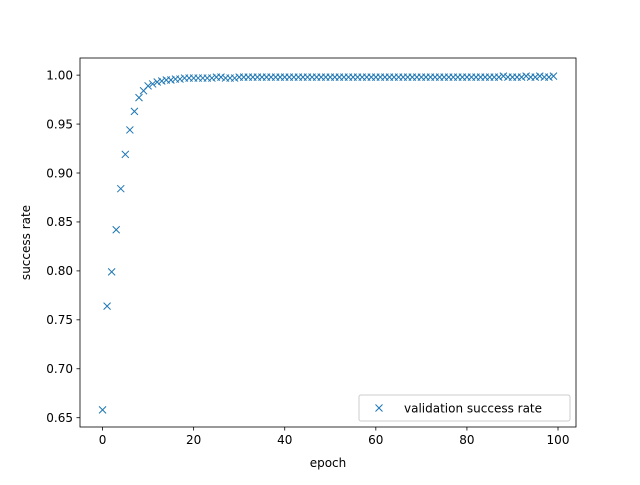 The width and height of the screenshot is (640, 485). Describe the element at coordinates (193, 440) in the screenshot. I see `x-tick-label: 20` at that location.